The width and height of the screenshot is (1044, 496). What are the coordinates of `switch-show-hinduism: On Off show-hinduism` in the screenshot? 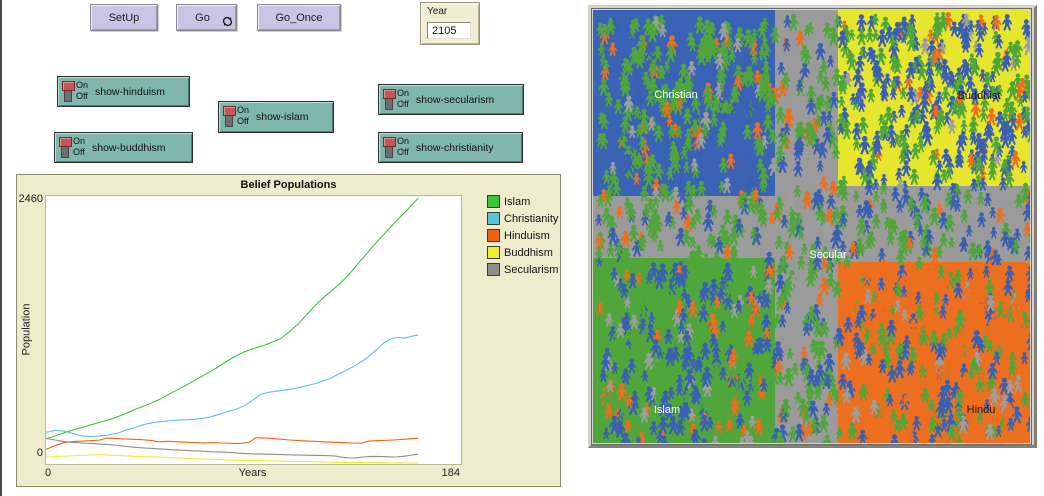 It's located at (123, 91).